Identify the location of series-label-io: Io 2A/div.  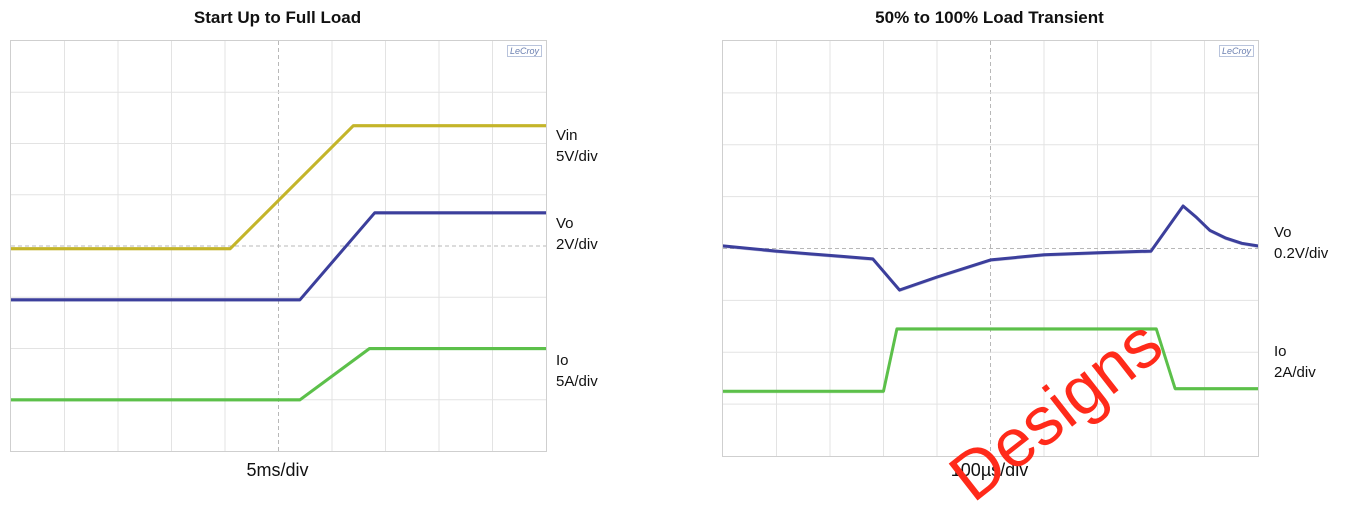
(1295, 362).